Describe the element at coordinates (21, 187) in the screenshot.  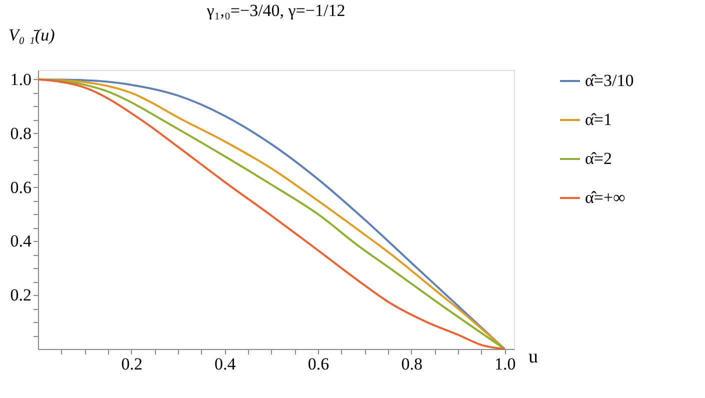
I see `y-tick-label: 0.6` at that location.